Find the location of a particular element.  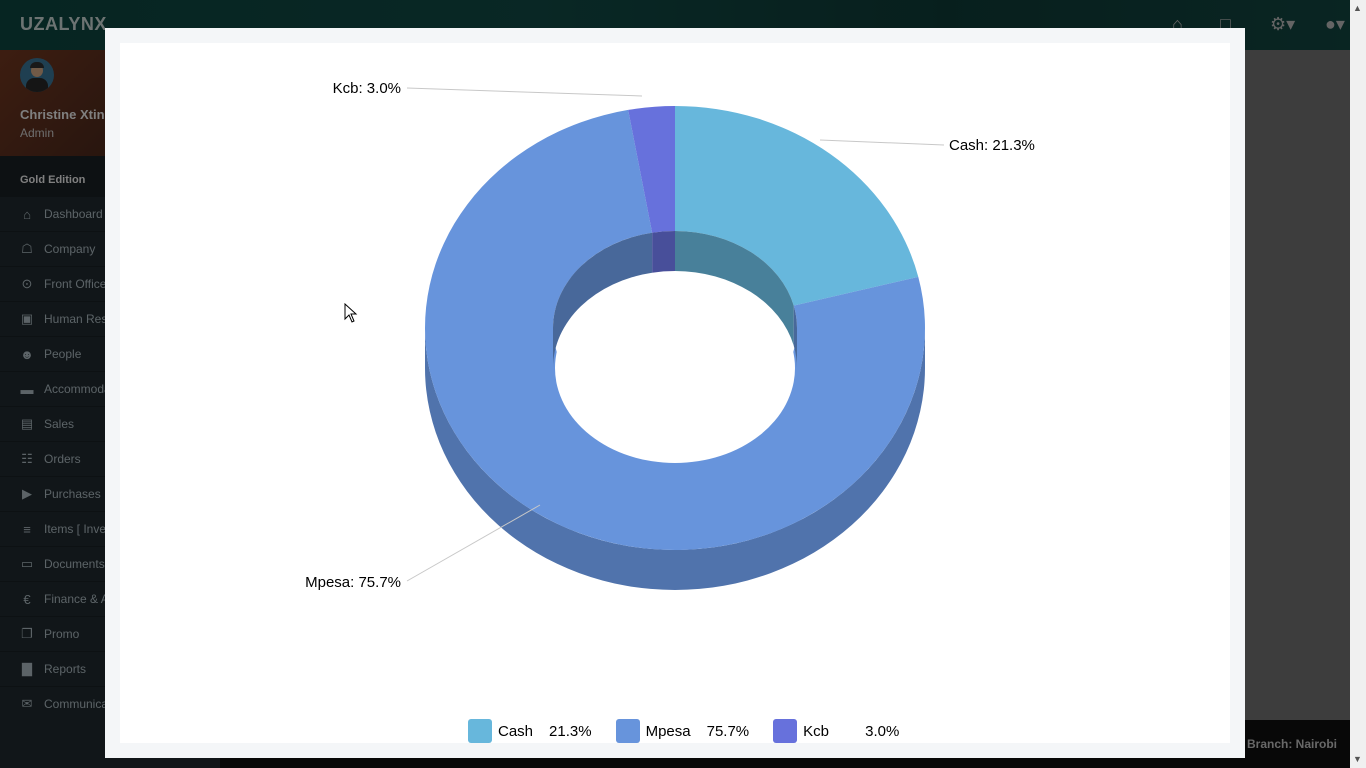

legend-value: 3.0% is located at coordinates (882, 731).